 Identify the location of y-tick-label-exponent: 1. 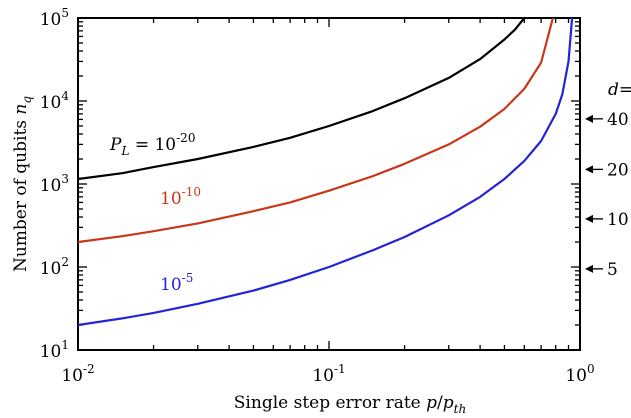
(65, 345).